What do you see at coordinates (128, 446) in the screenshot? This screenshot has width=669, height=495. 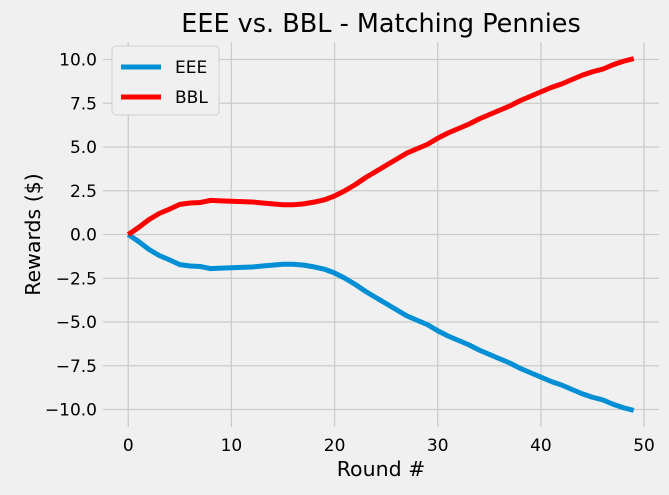 I see `x-tick-label: 0` at bounding box center [128, 446].